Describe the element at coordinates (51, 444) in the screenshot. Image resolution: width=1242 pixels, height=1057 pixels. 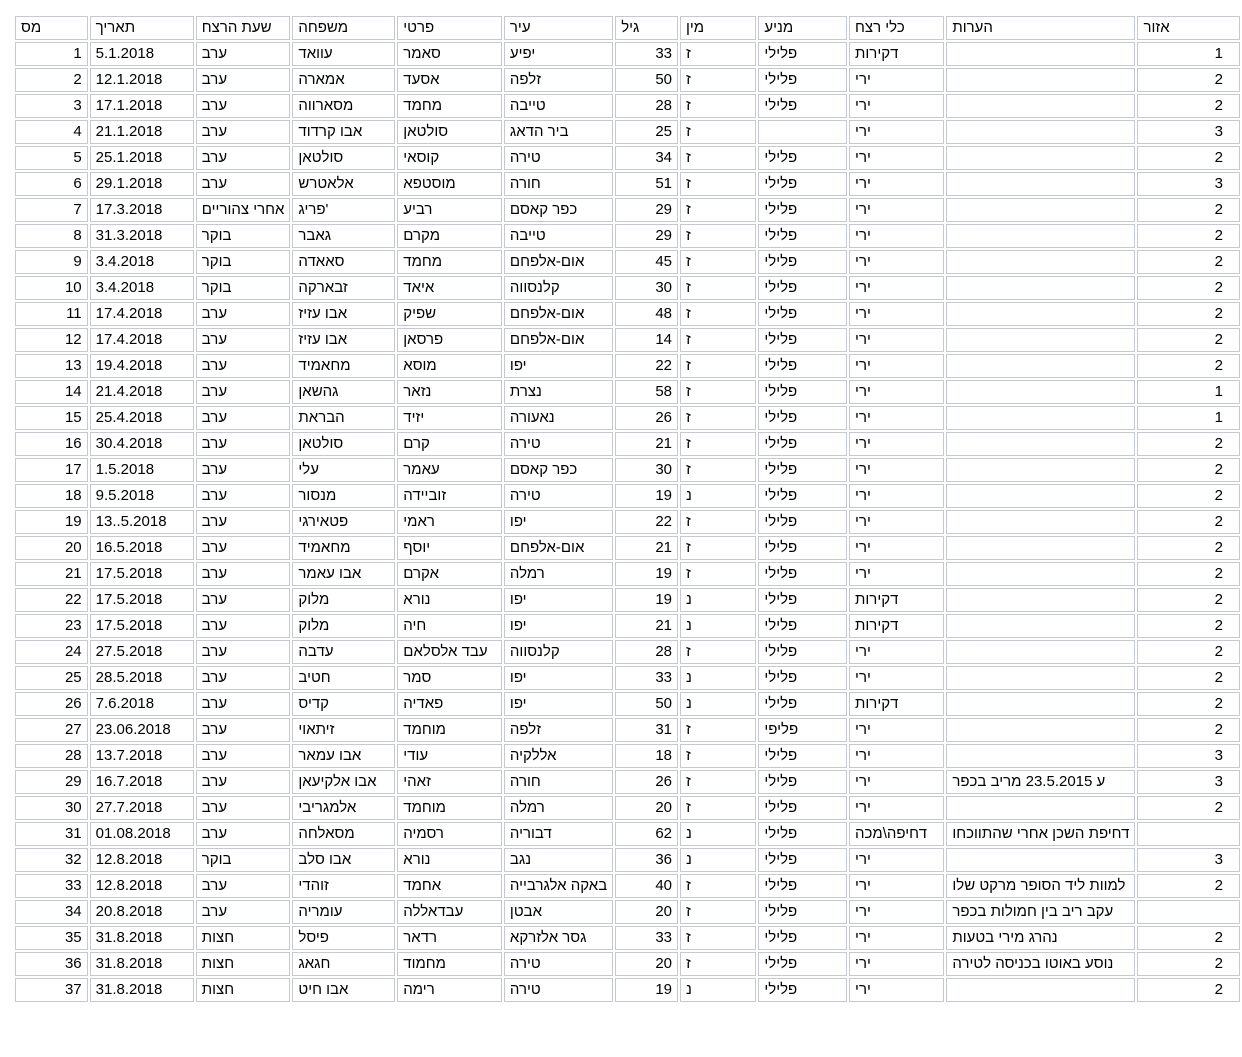
I see `cell-r16-n: 16` at that location.